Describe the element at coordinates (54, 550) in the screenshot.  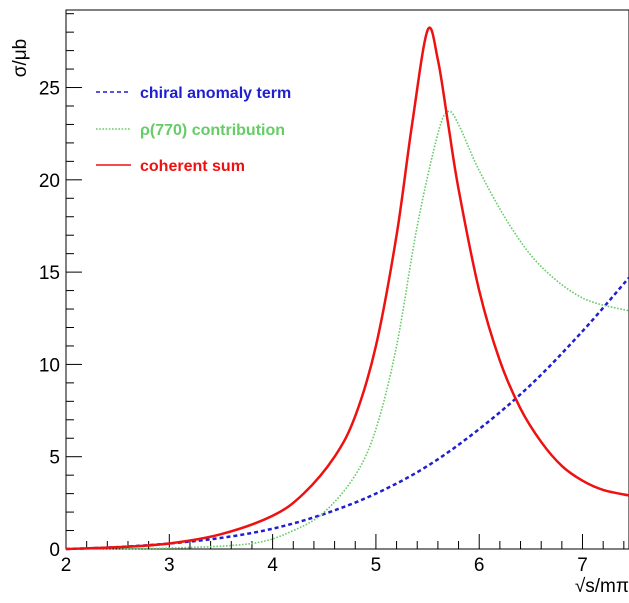
I see `y-tick-label: 0` at that location.